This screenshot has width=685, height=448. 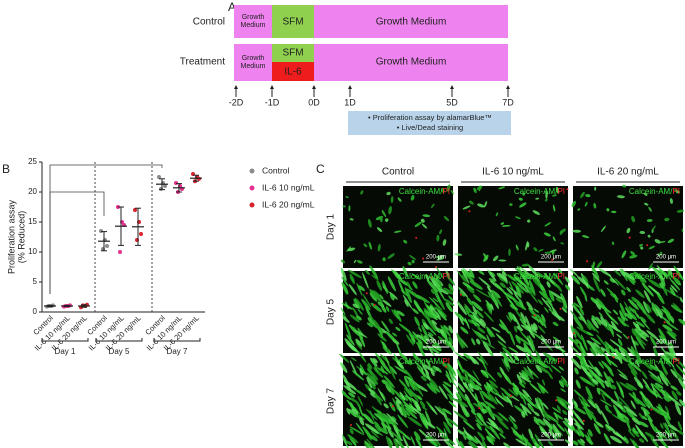 I want to click on group-label: Day 7, so click(x=177, y=351).